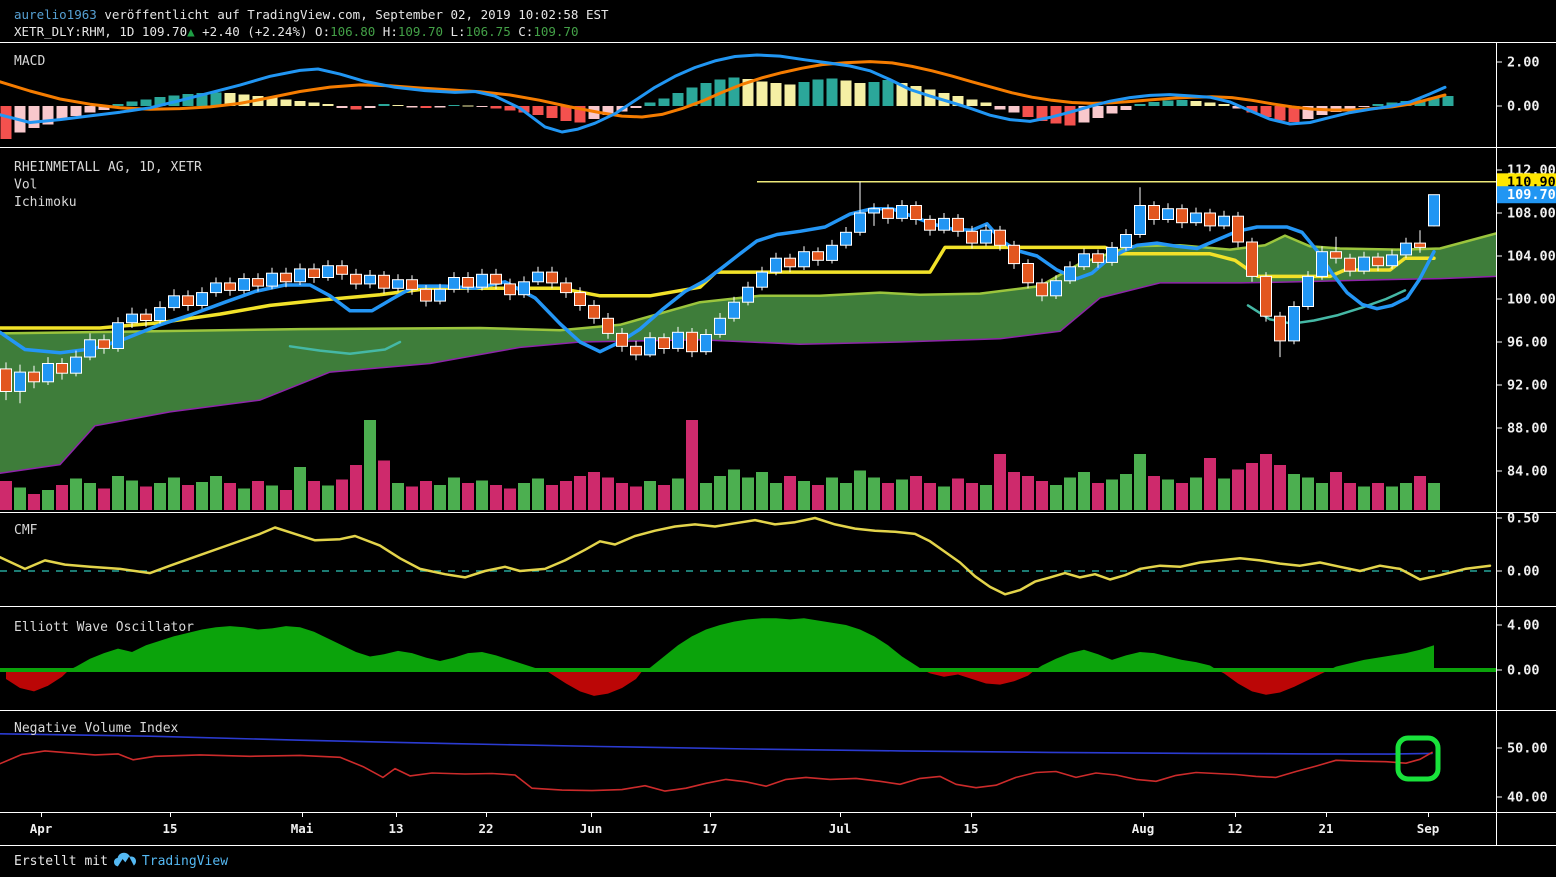  Describe the element at coordinates (522, 31) in the screenshot. I see `close-label: C:` at that location.